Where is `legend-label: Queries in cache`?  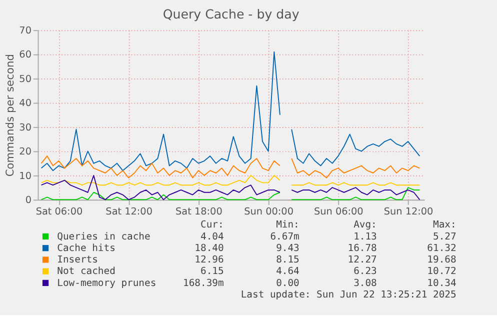 legend-label: Queries in cache is located at coordinates (104, 236).